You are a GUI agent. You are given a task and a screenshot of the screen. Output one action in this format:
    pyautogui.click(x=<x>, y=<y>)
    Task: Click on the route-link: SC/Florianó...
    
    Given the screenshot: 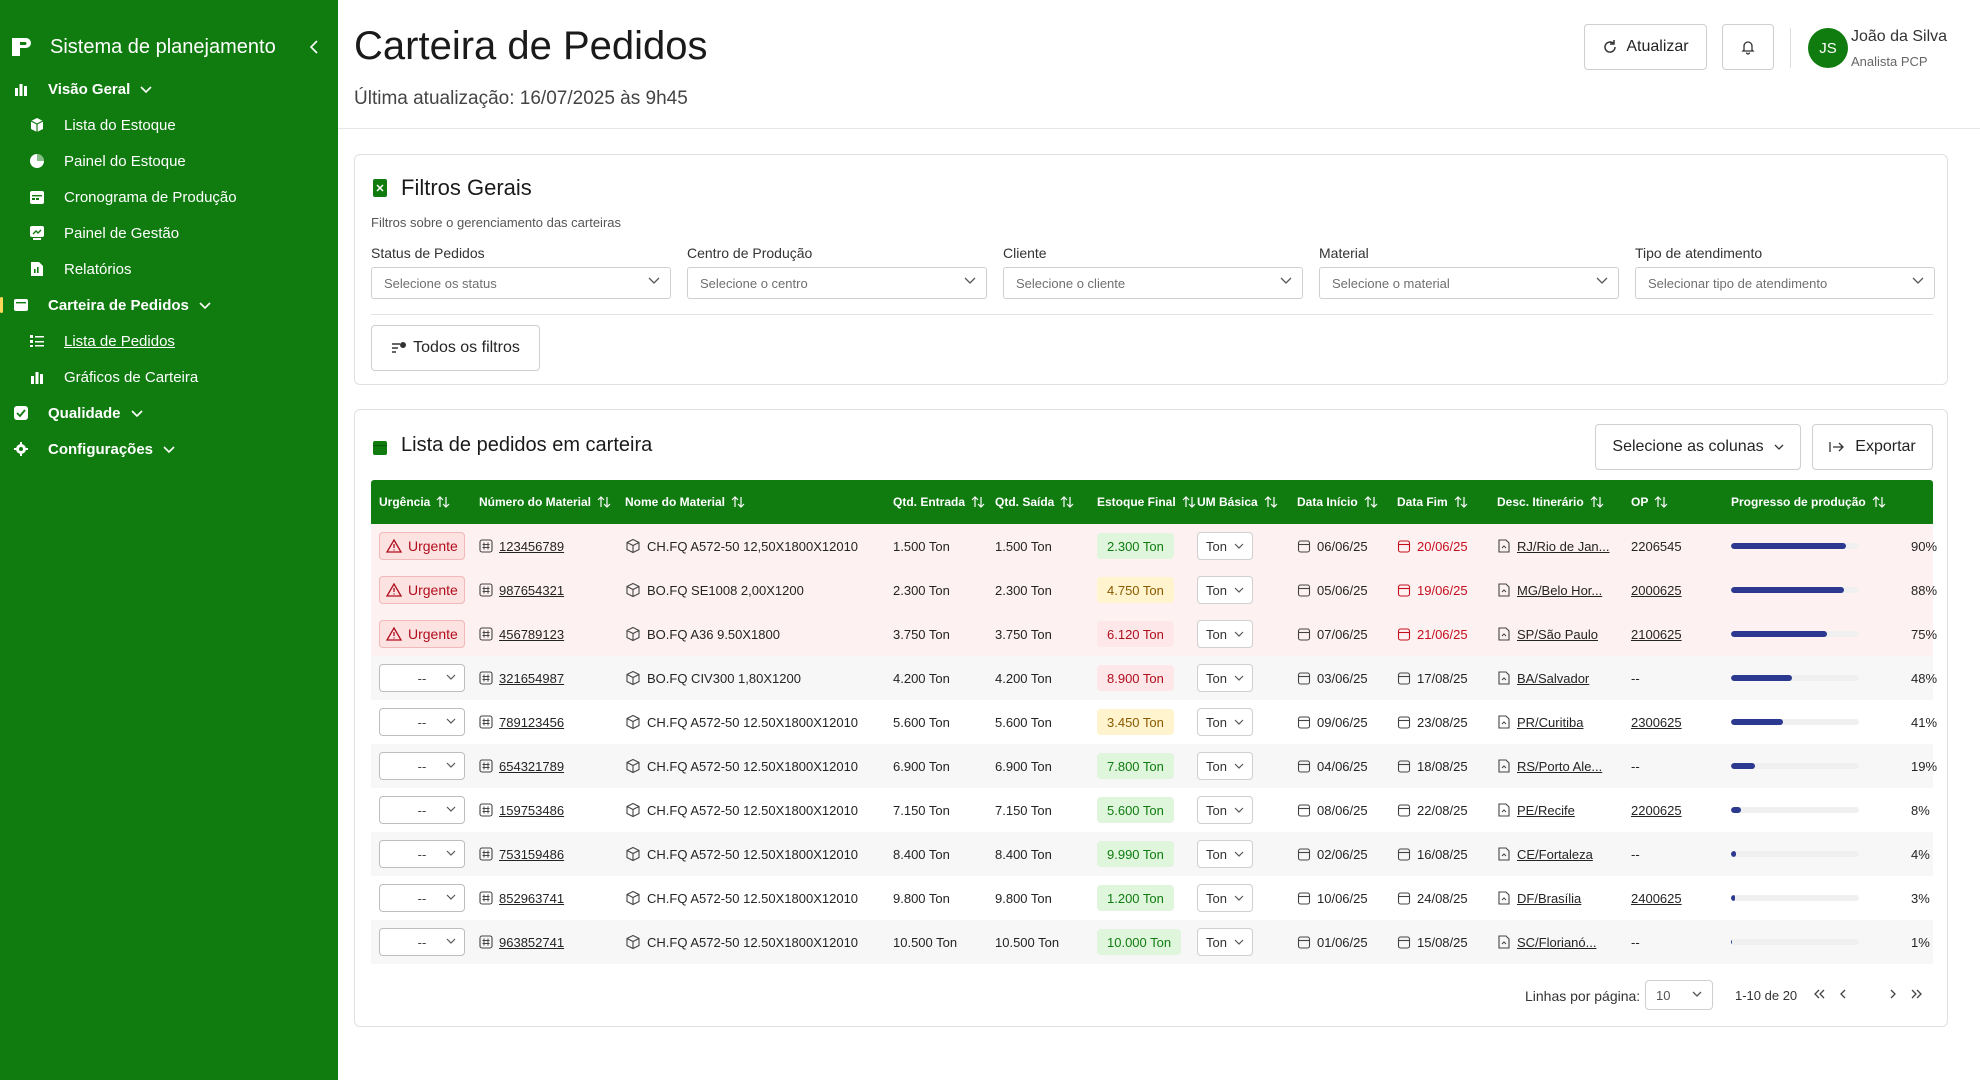 What is the action you would take?
    pyautogui.click(x=1557, y=942)
    